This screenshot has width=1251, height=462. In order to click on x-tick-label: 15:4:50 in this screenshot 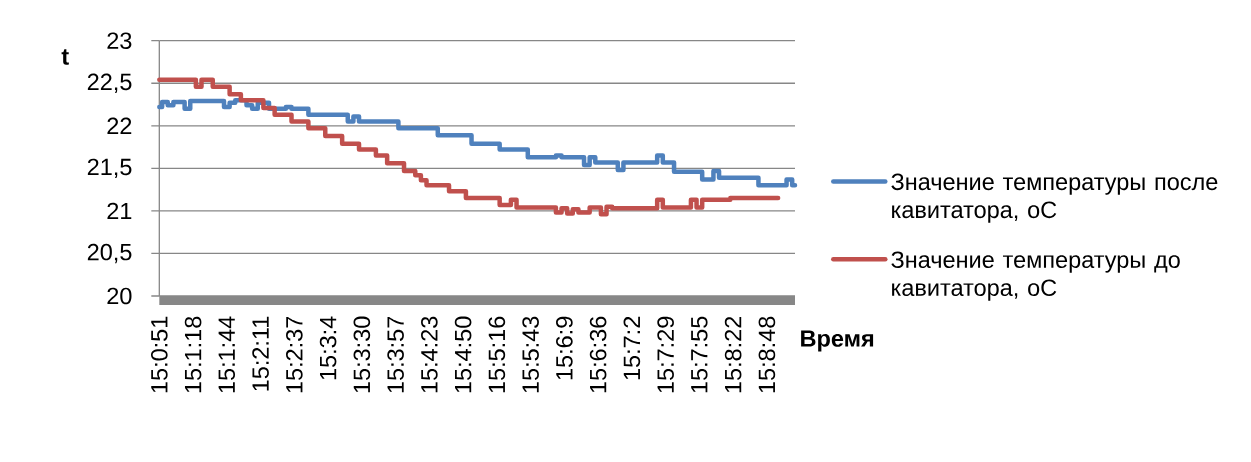, I will do `click(463, 354)`.